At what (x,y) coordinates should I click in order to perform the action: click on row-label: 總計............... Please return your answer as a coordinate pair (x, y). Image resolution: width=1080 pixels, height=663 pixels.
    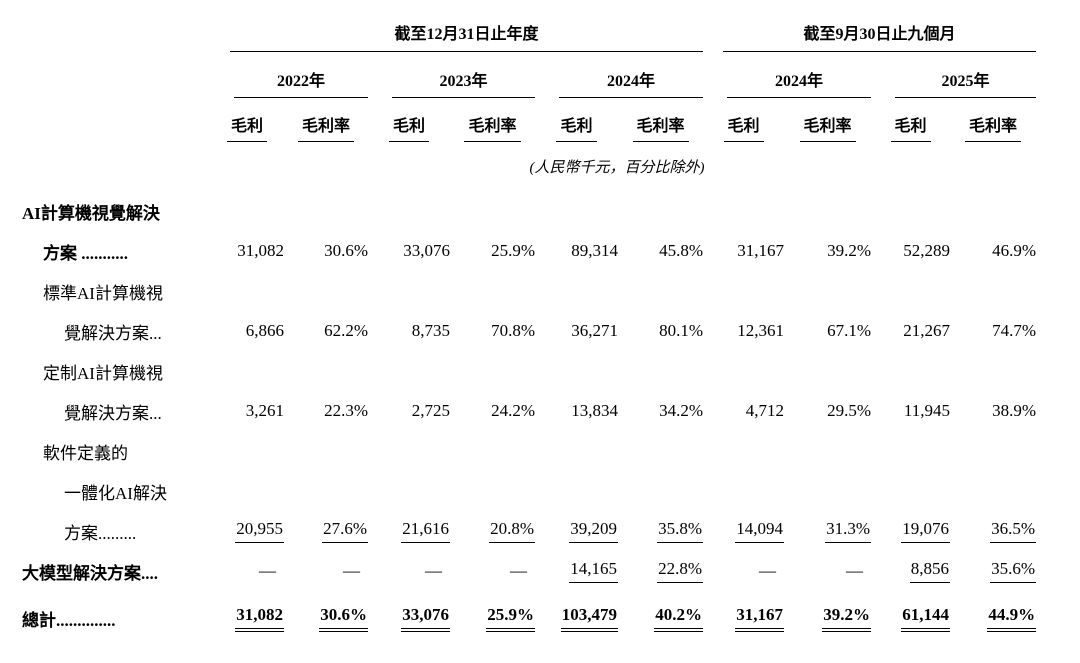
    Looking at the image, I should click on (69, 620).